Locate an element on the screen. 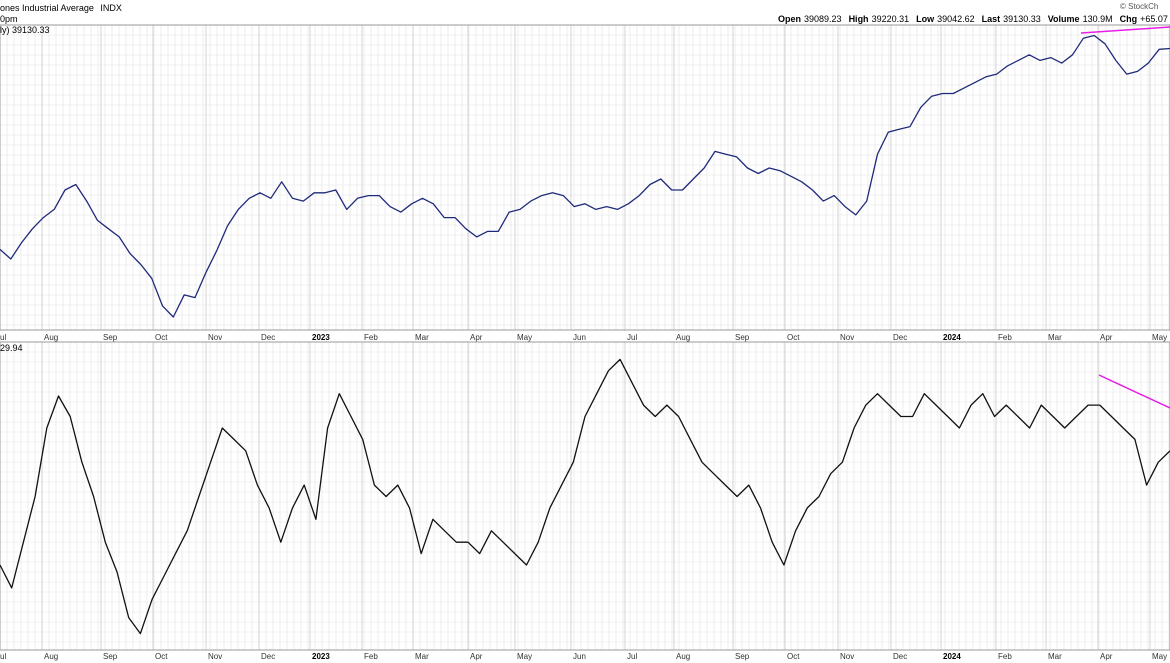 This screenshot has width=1170, height=663. watermark: © StockCh is located at coordinates (1139, 6).